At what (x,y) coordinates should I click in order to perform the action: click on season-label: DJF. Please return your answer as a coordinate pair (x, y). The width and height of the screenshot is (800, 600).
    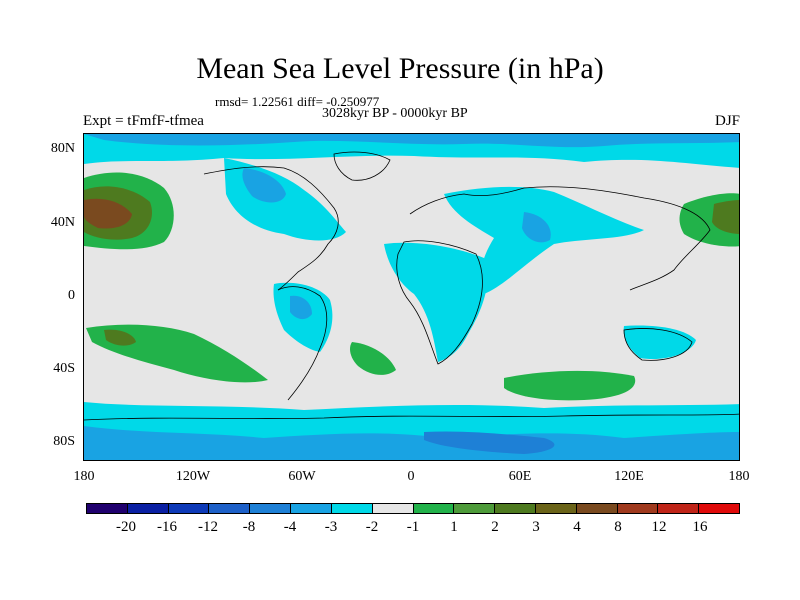
    Looking at the image, I should click on (727, 121).